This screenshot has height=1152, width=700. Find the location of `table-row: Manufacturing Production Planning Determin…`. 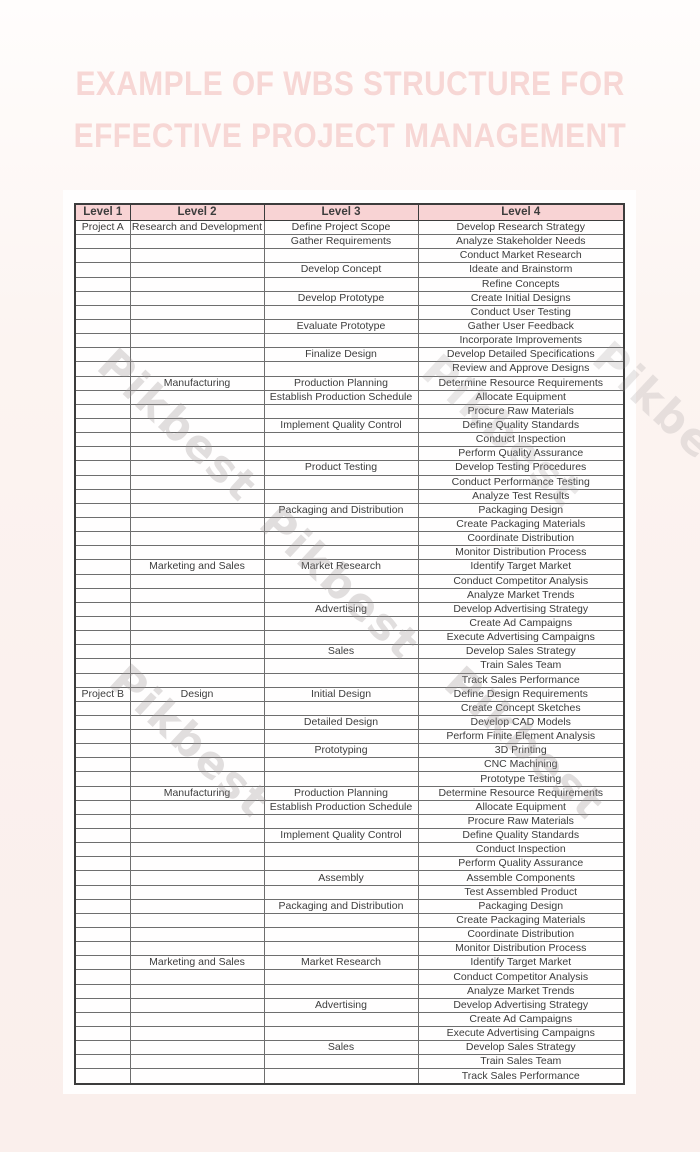

table-row: Manufacturing Production Planning Determin… is located at coordinates (349, 793).